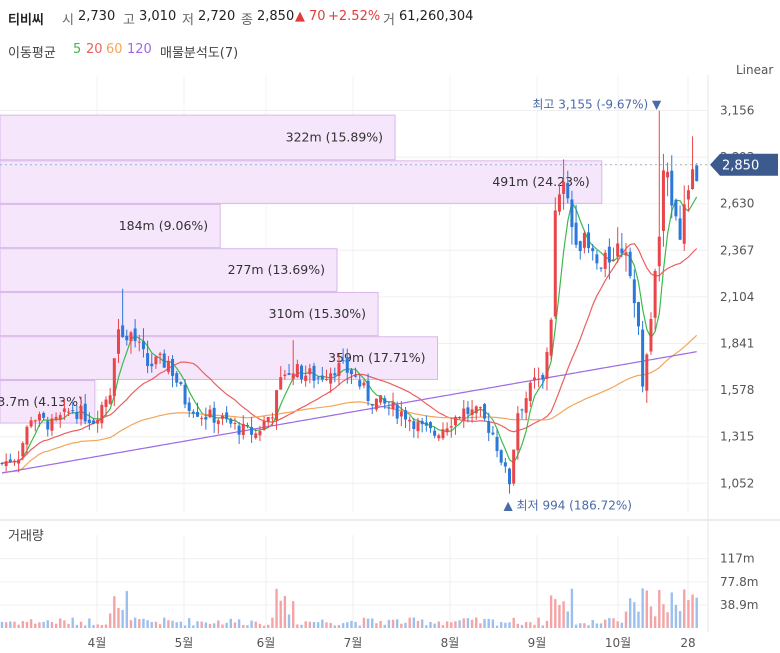 The height and width of the screenshot is (653, 780). Describe the element at coordinates (199, 53) in the screenshot. I see `volume-profile-toggle: 매물분석도(7)` at that location.